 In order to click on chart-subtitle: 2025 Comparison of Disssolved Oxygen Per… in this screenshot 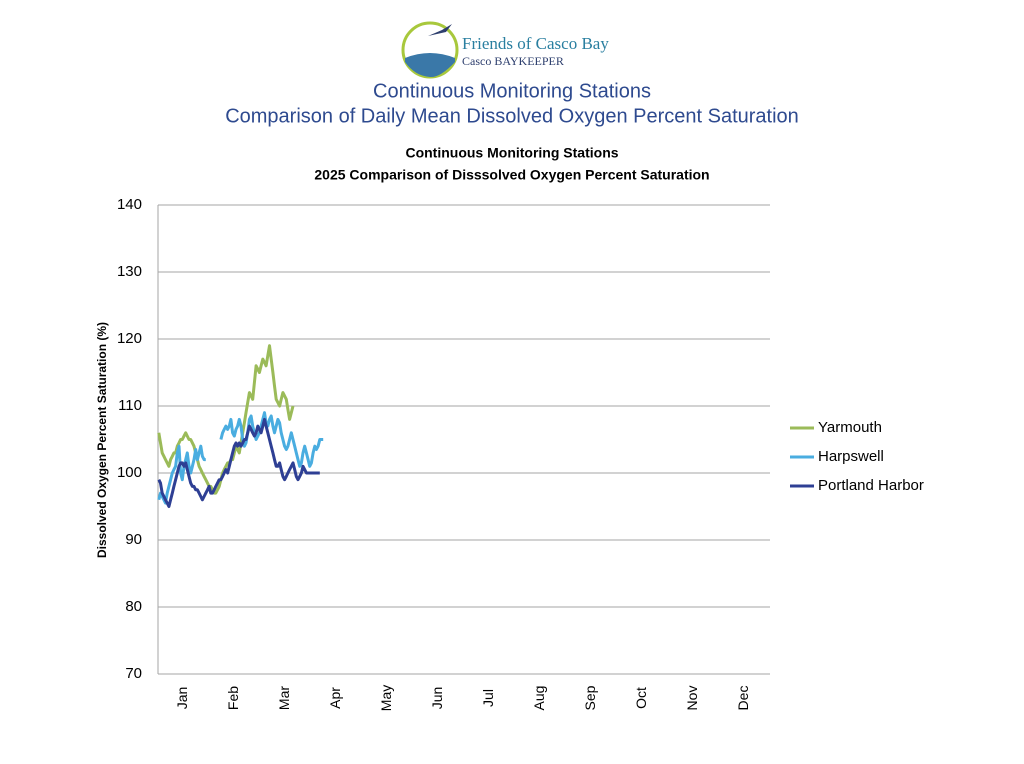, I will do `click(511, 175)`.